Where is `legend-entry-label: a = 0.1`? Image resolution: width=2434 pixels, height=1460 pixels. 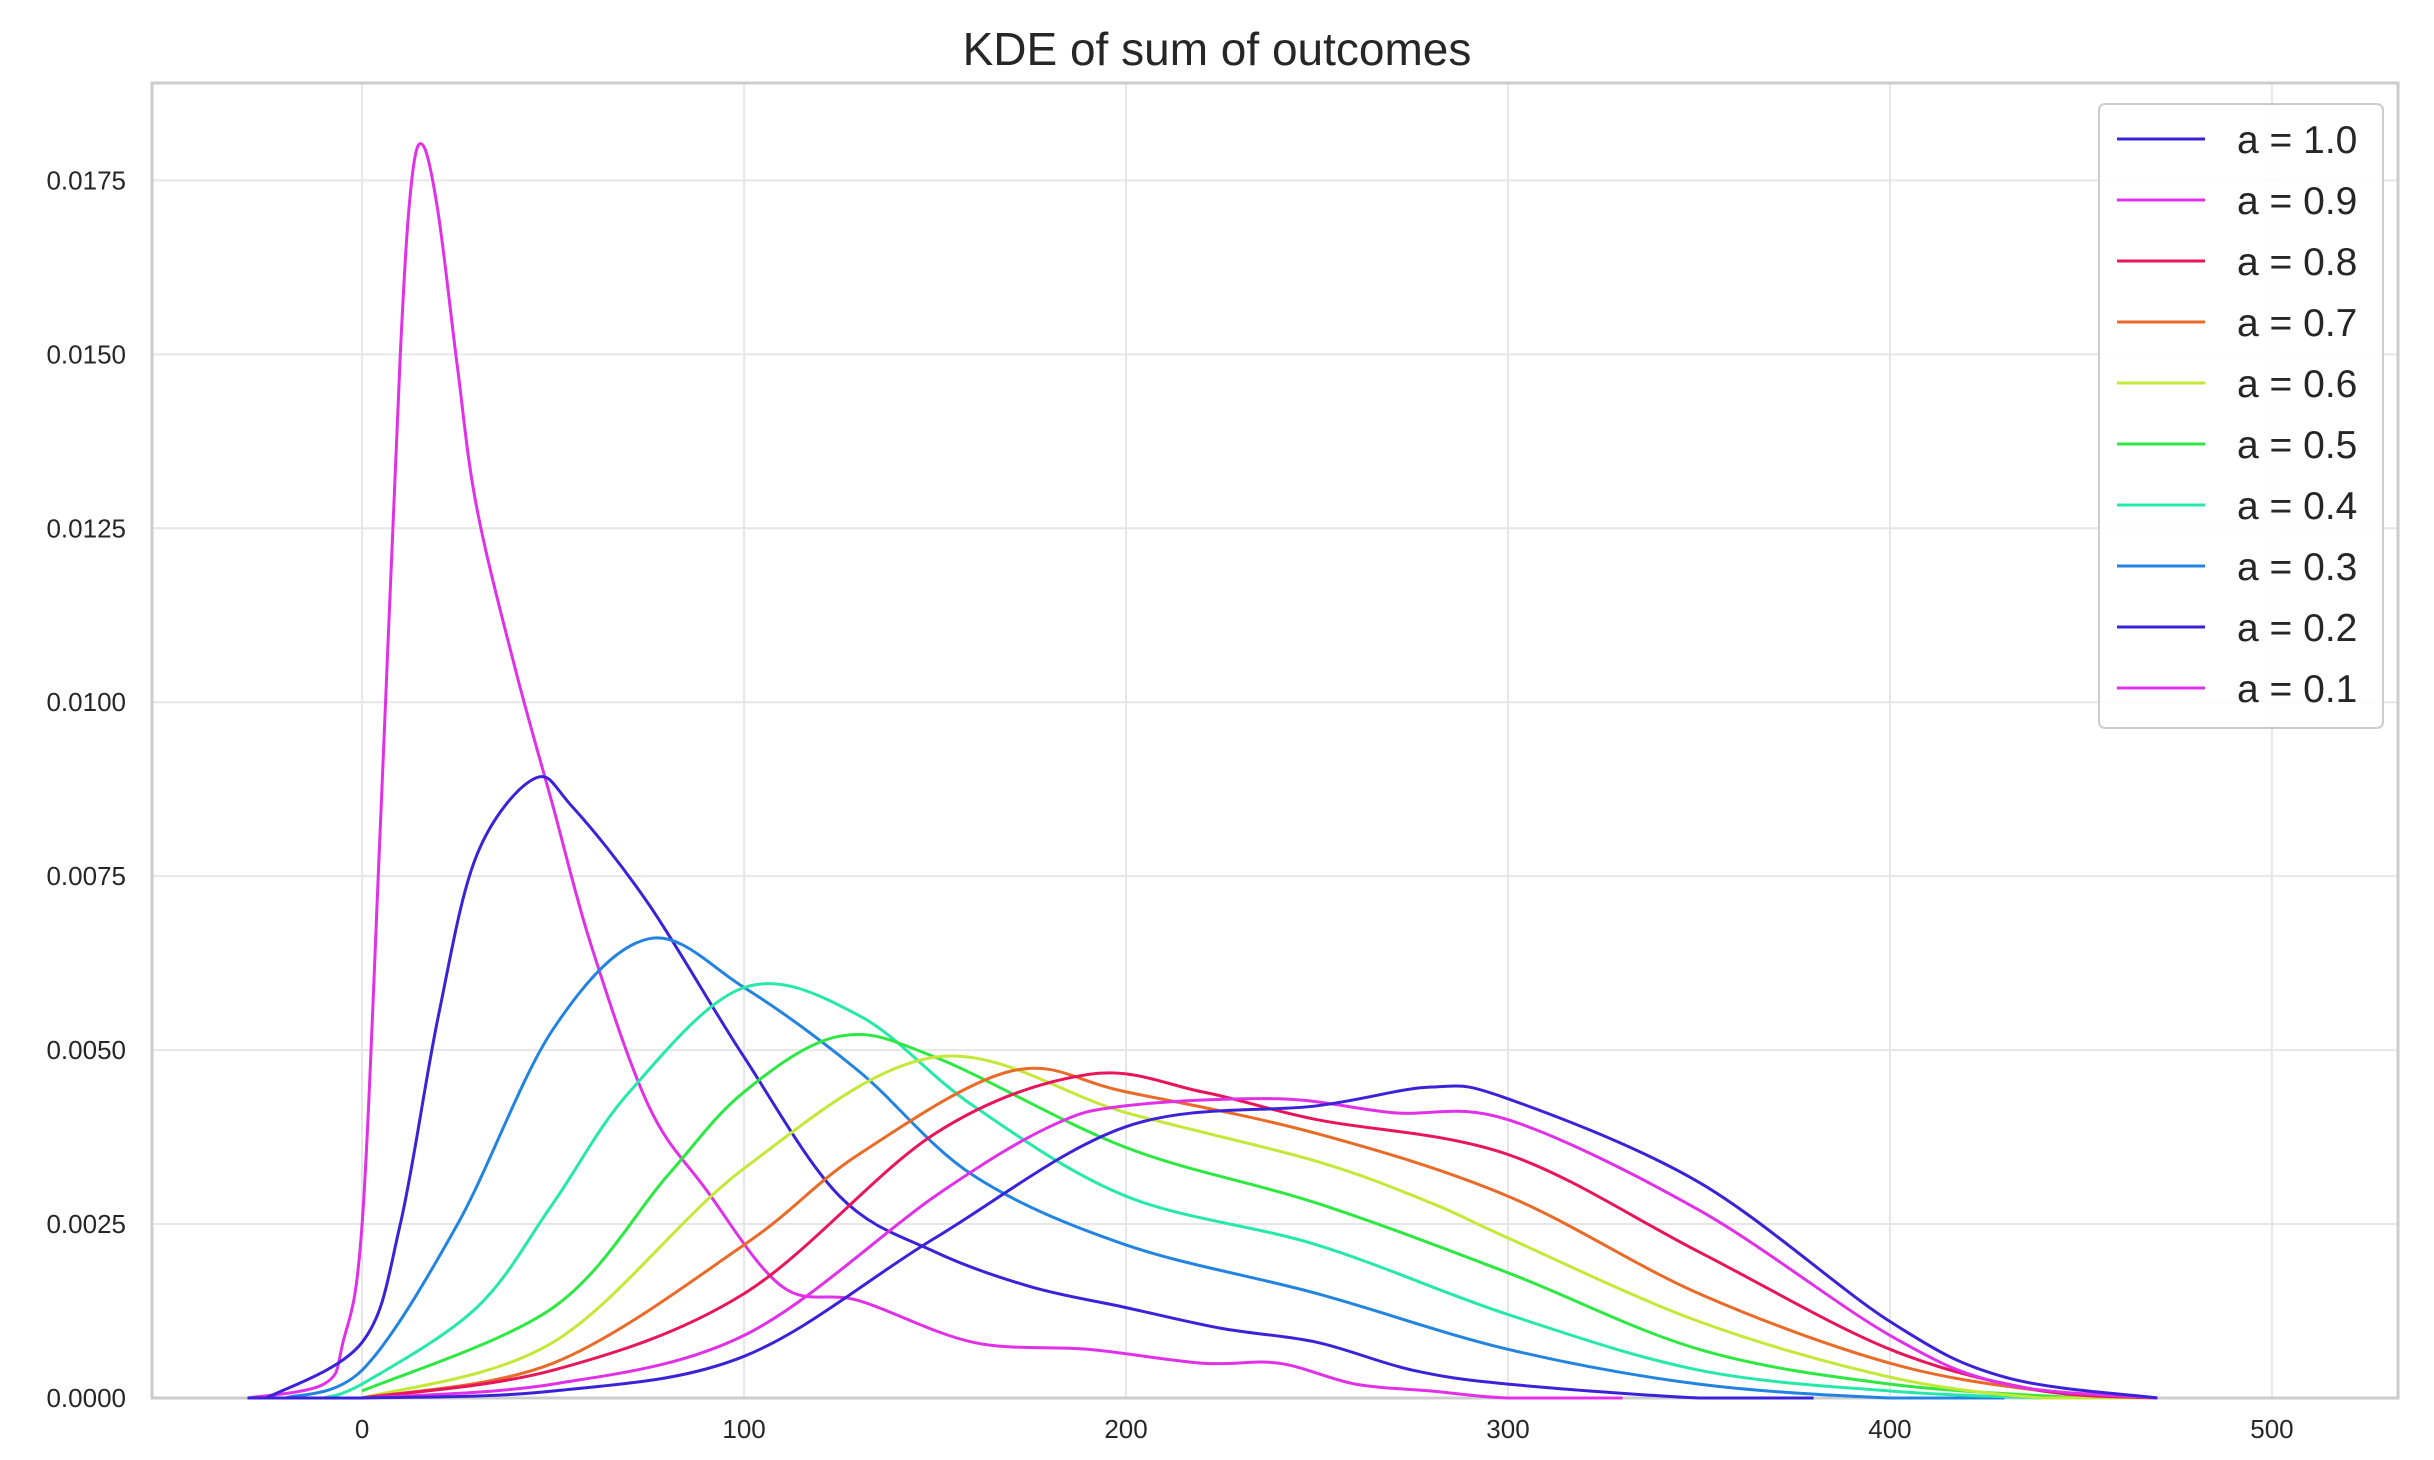
legend-entry-label: a = 0.1 is located at coordinates (2297, 689).